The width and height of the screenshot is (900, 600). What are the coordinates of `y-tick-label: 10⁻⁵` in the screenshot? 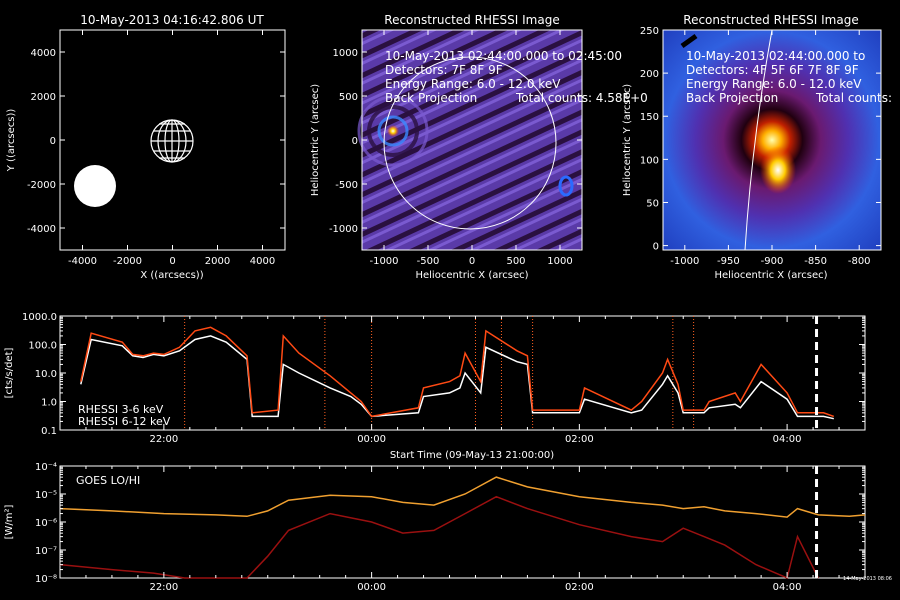 It's located at (46, 495).